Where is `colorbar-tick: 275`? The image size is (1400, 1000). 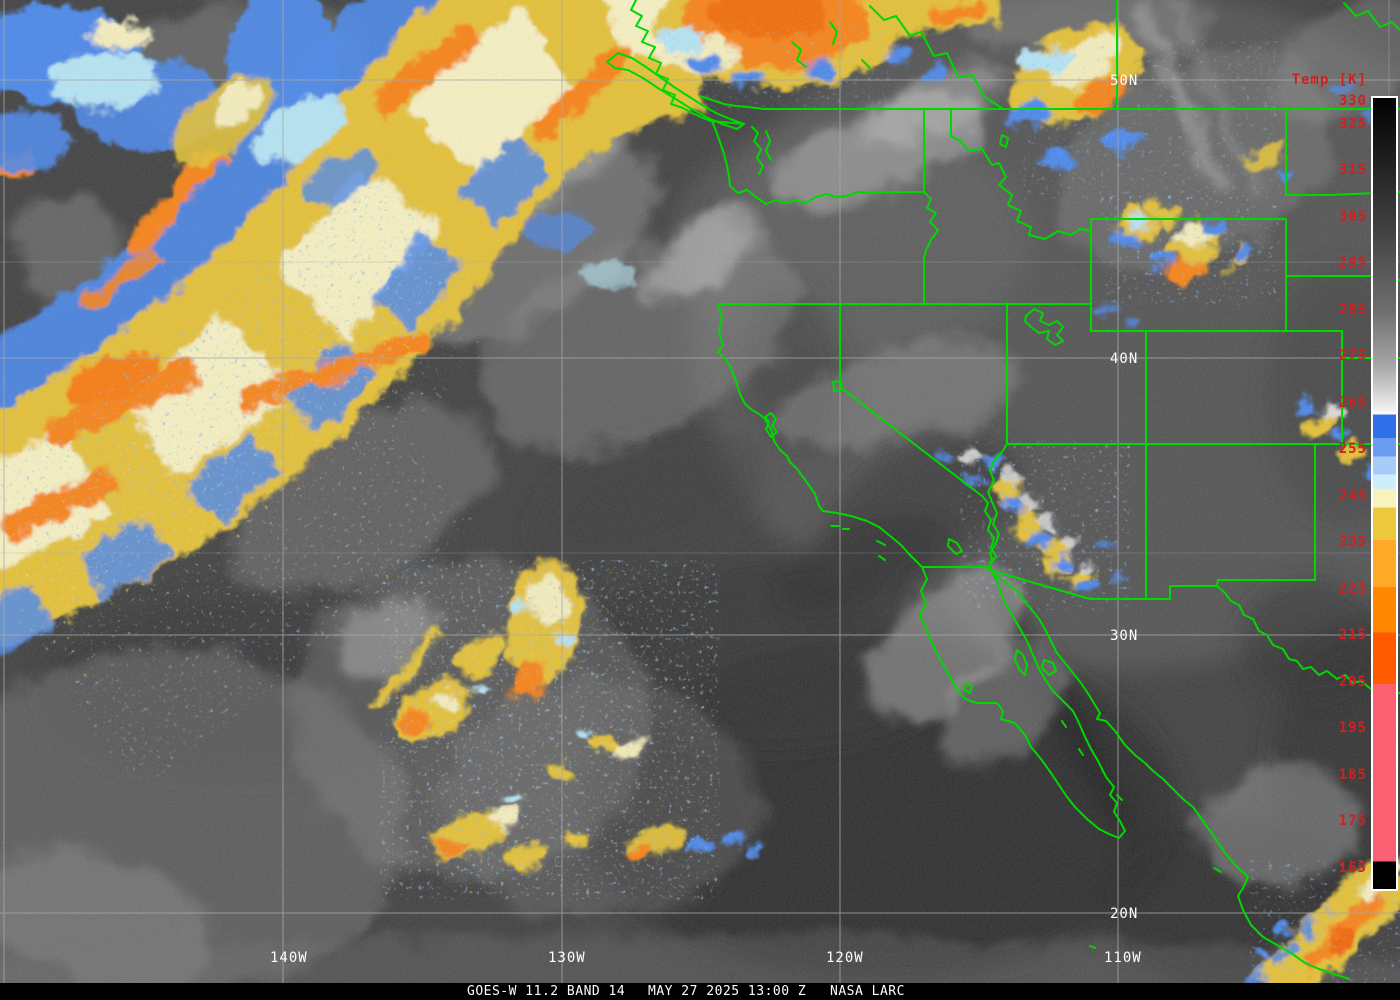
colorbar-tick: 275 is located at coordinates (1352, 356).